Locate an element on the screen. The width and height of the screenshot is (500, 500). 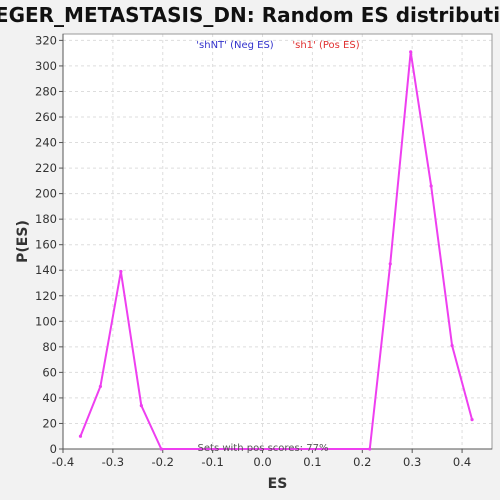
y-tick-label: 100 is located at coordinates (46, 321).